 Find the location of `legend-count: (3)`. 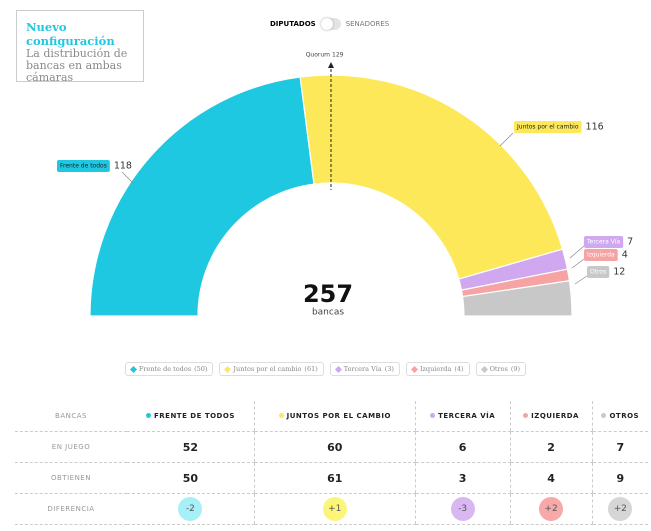

legend-count: (3) is located at coordinates (389, 369).